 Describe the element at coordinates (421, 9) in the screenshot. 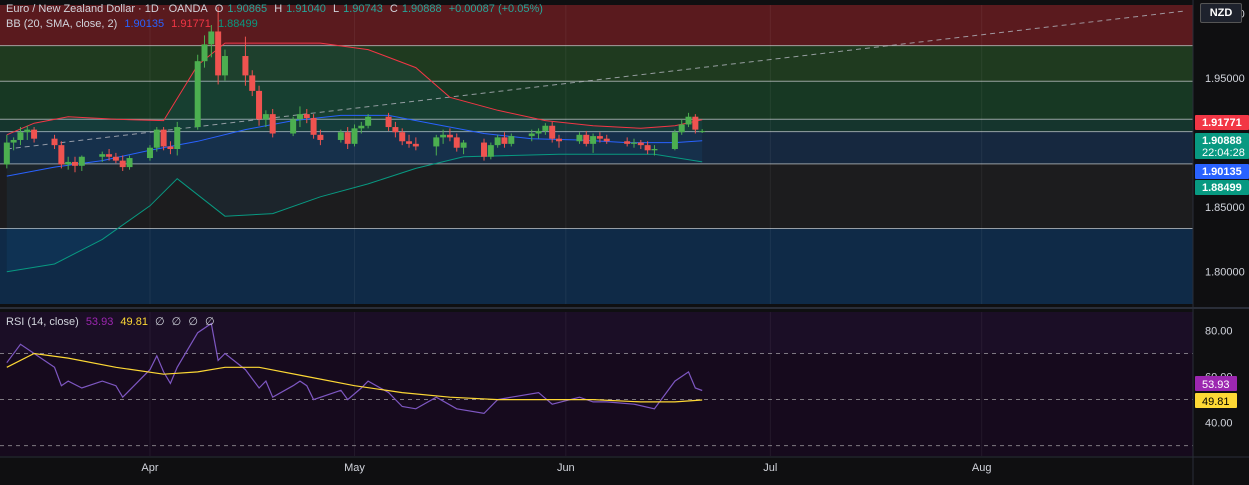

I see `close-value: 1.90888` at that location.